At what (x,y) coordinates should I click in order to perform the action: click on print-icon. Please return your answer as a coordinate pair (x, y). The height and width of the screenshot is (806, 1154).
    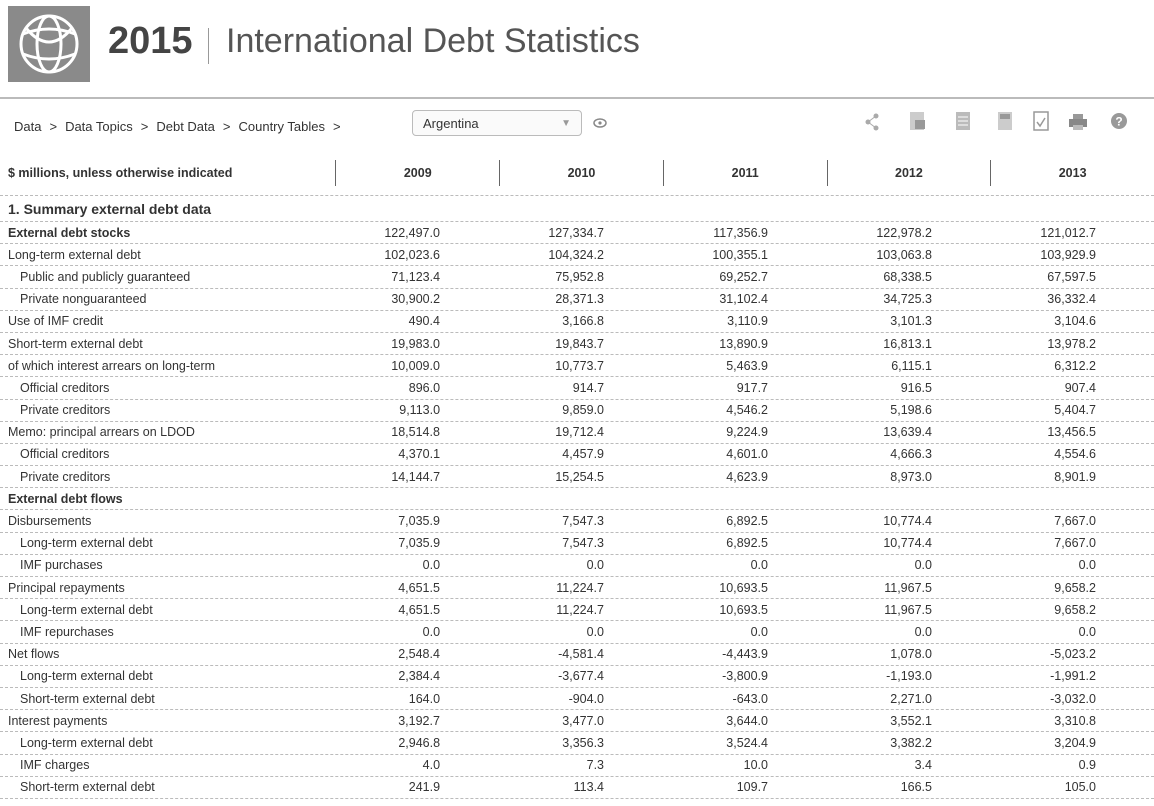
    Looking at the image, I should click on (1078, 122).